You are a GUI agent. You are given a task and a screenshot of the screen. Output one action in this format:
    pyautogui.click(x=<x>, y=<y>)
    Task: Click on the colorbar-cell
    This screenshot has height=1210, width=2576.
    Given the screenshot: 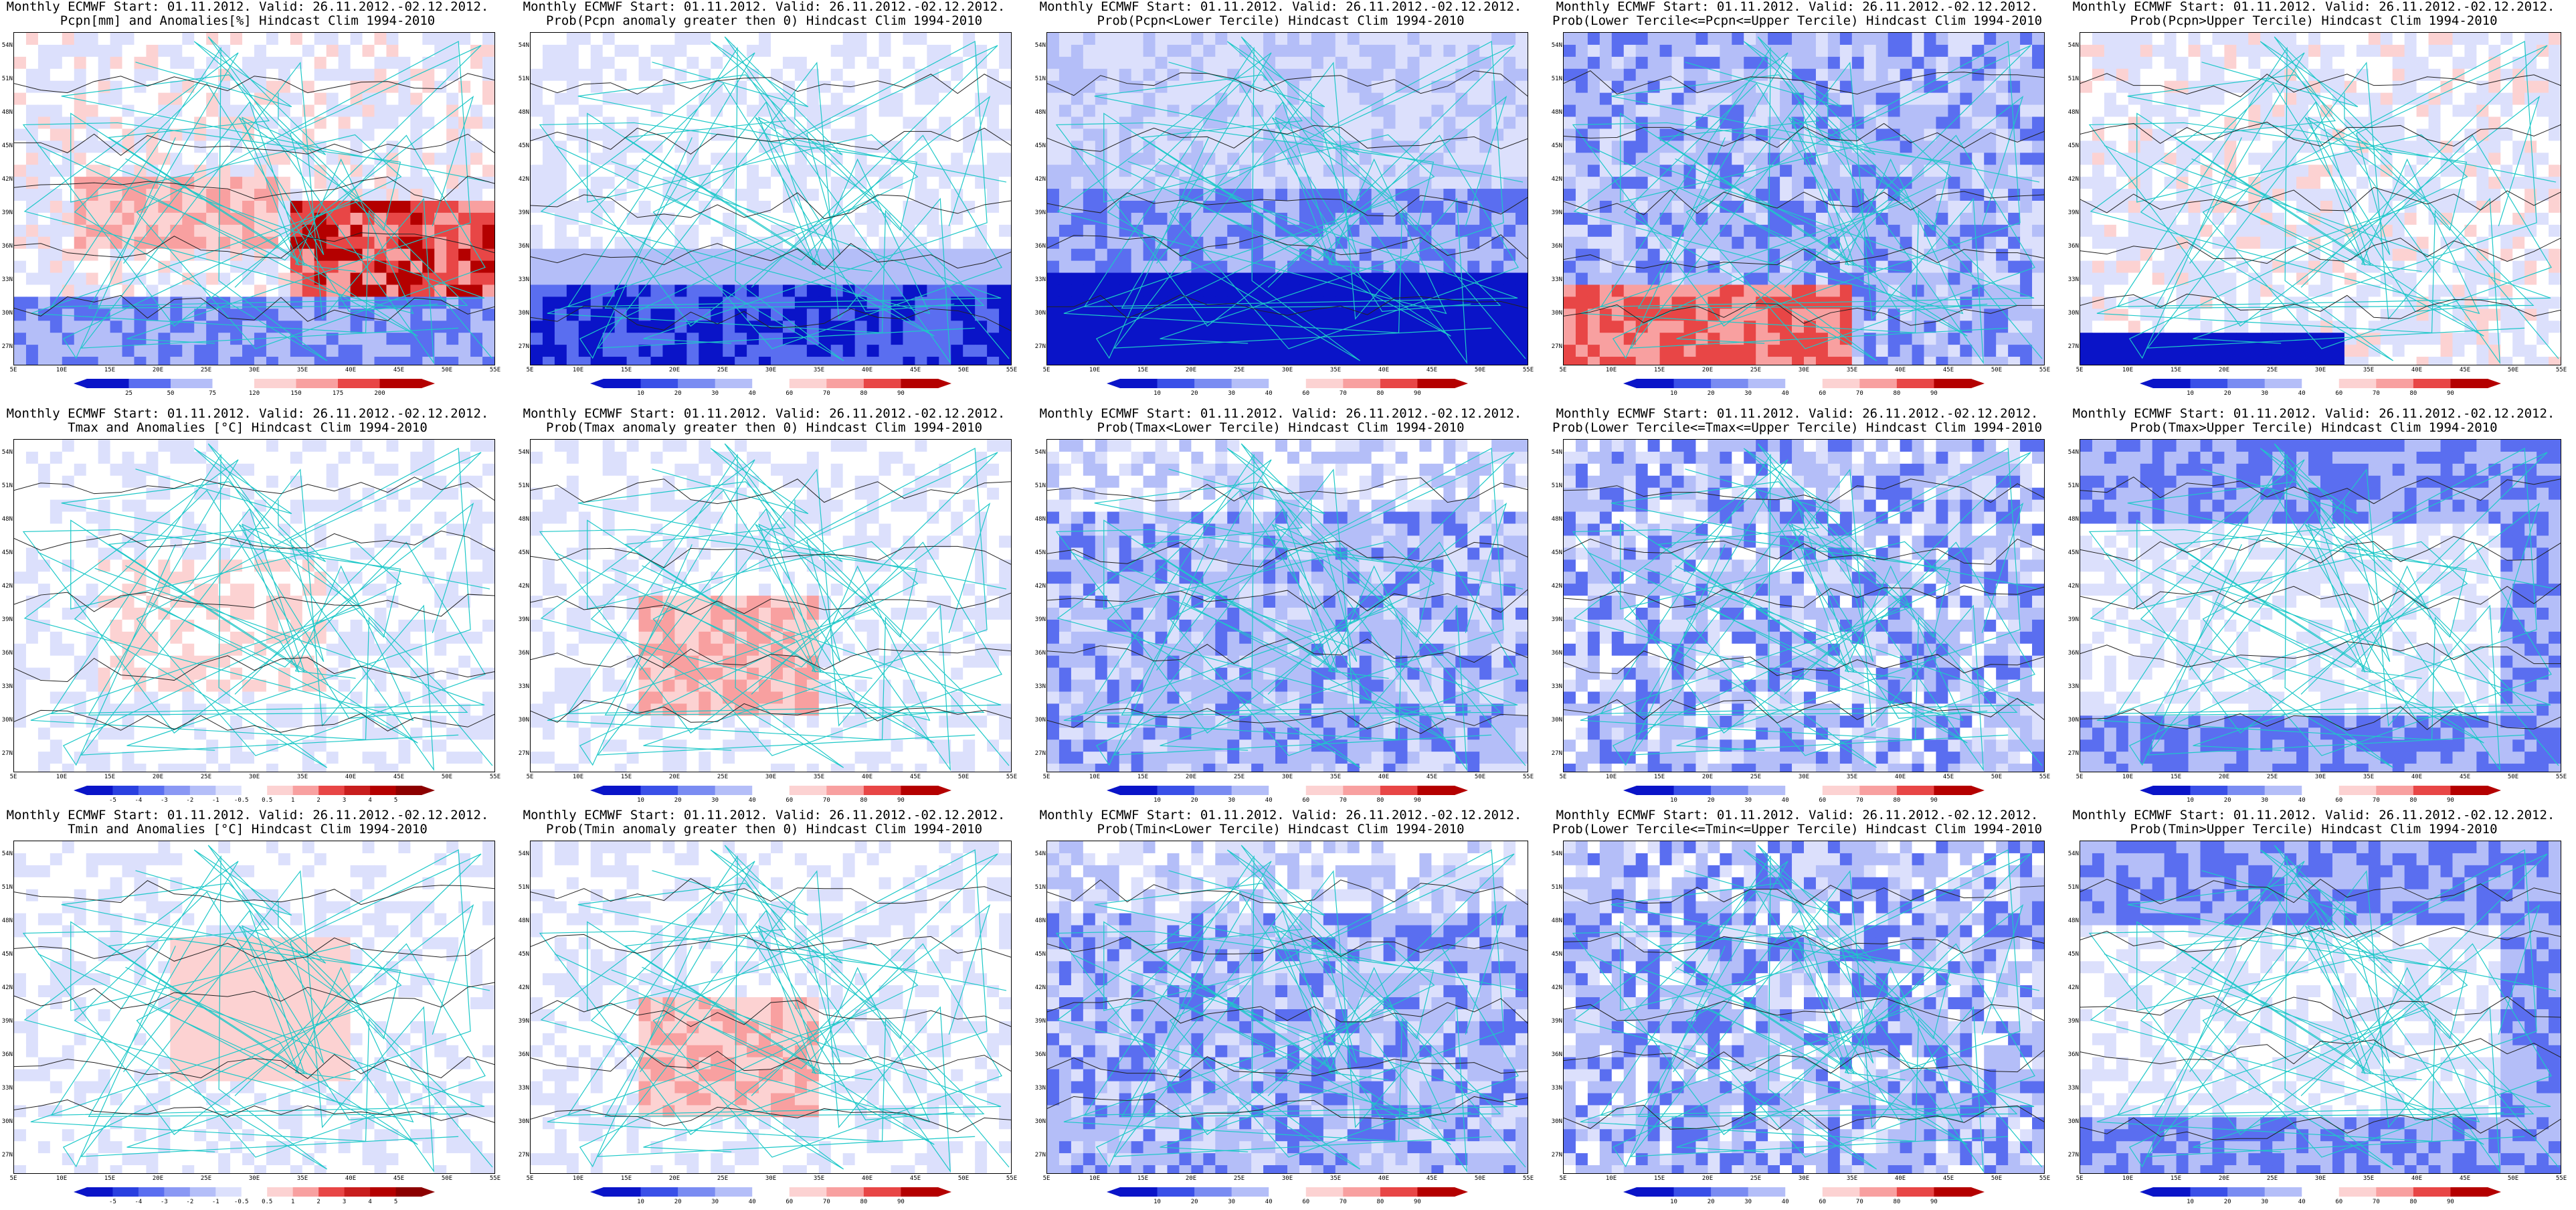 What is the action you would take?
    pyautogui.click(x=149, y=383)
    